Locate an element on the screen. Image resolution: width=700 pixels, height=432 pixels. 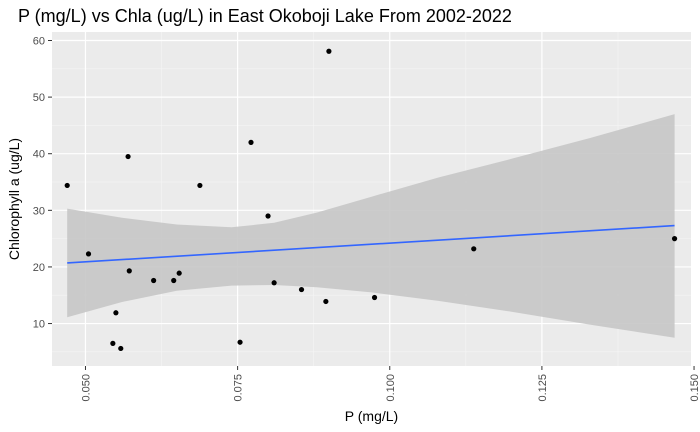
y-tick-label: 60 is located at coordinates (39, 41).